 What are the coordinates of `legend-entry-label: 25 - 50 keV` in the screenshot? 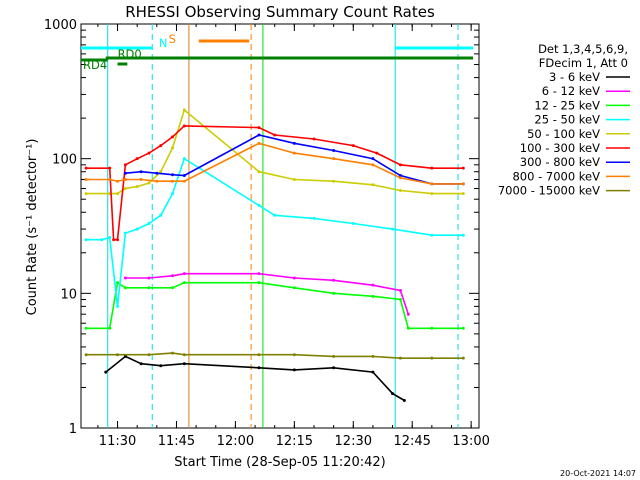 It's located at (567, 120).